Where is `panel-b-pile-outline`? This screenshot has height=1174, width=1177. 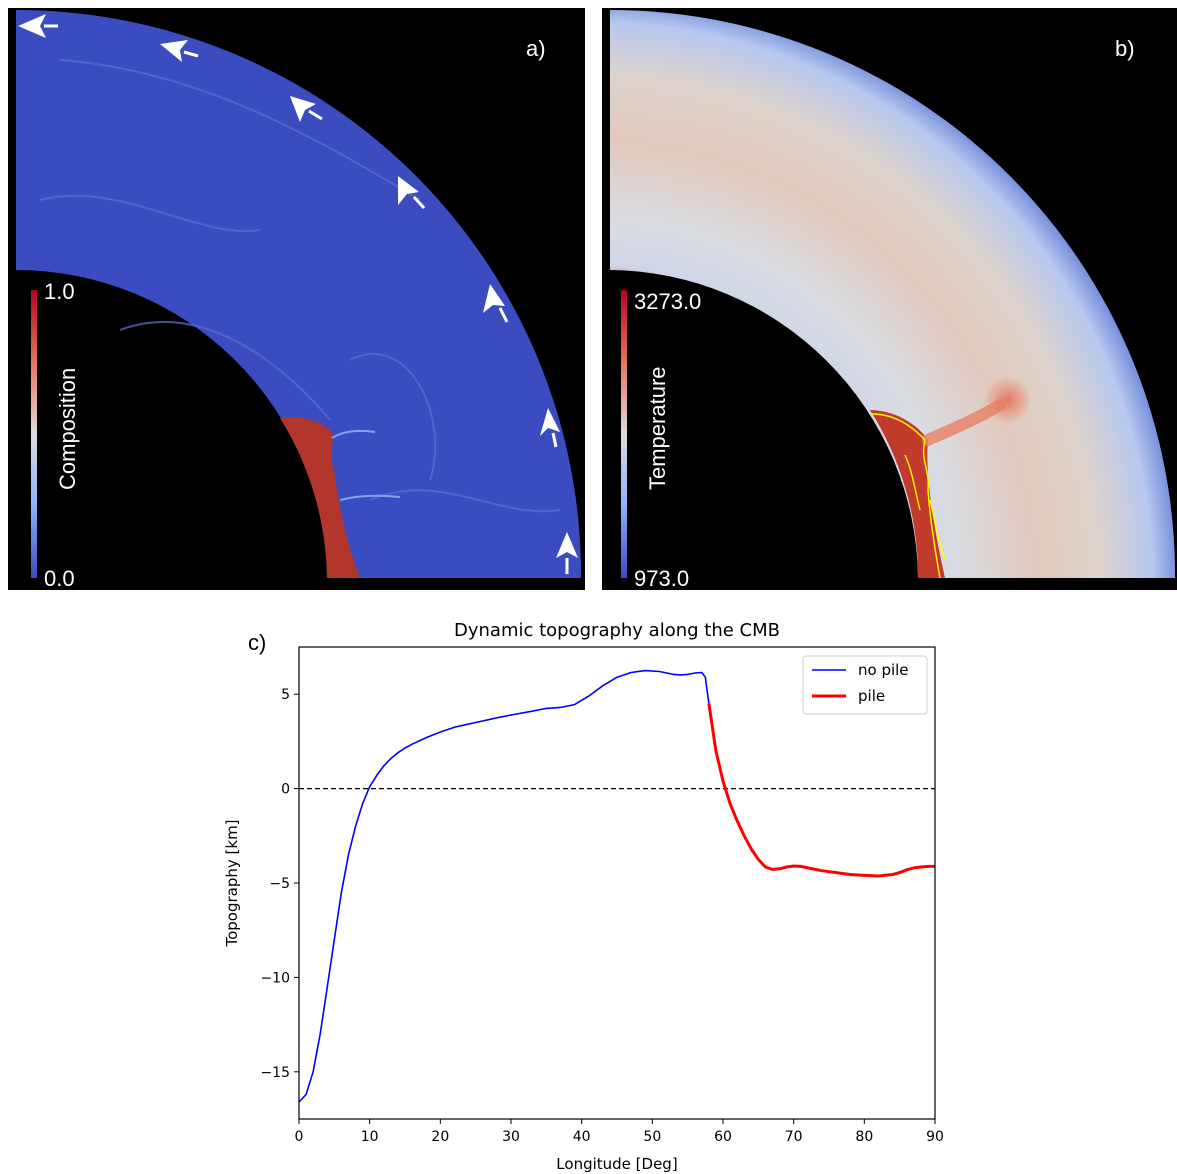
panel-b-pile-outline is located at coordinates (908, 496).